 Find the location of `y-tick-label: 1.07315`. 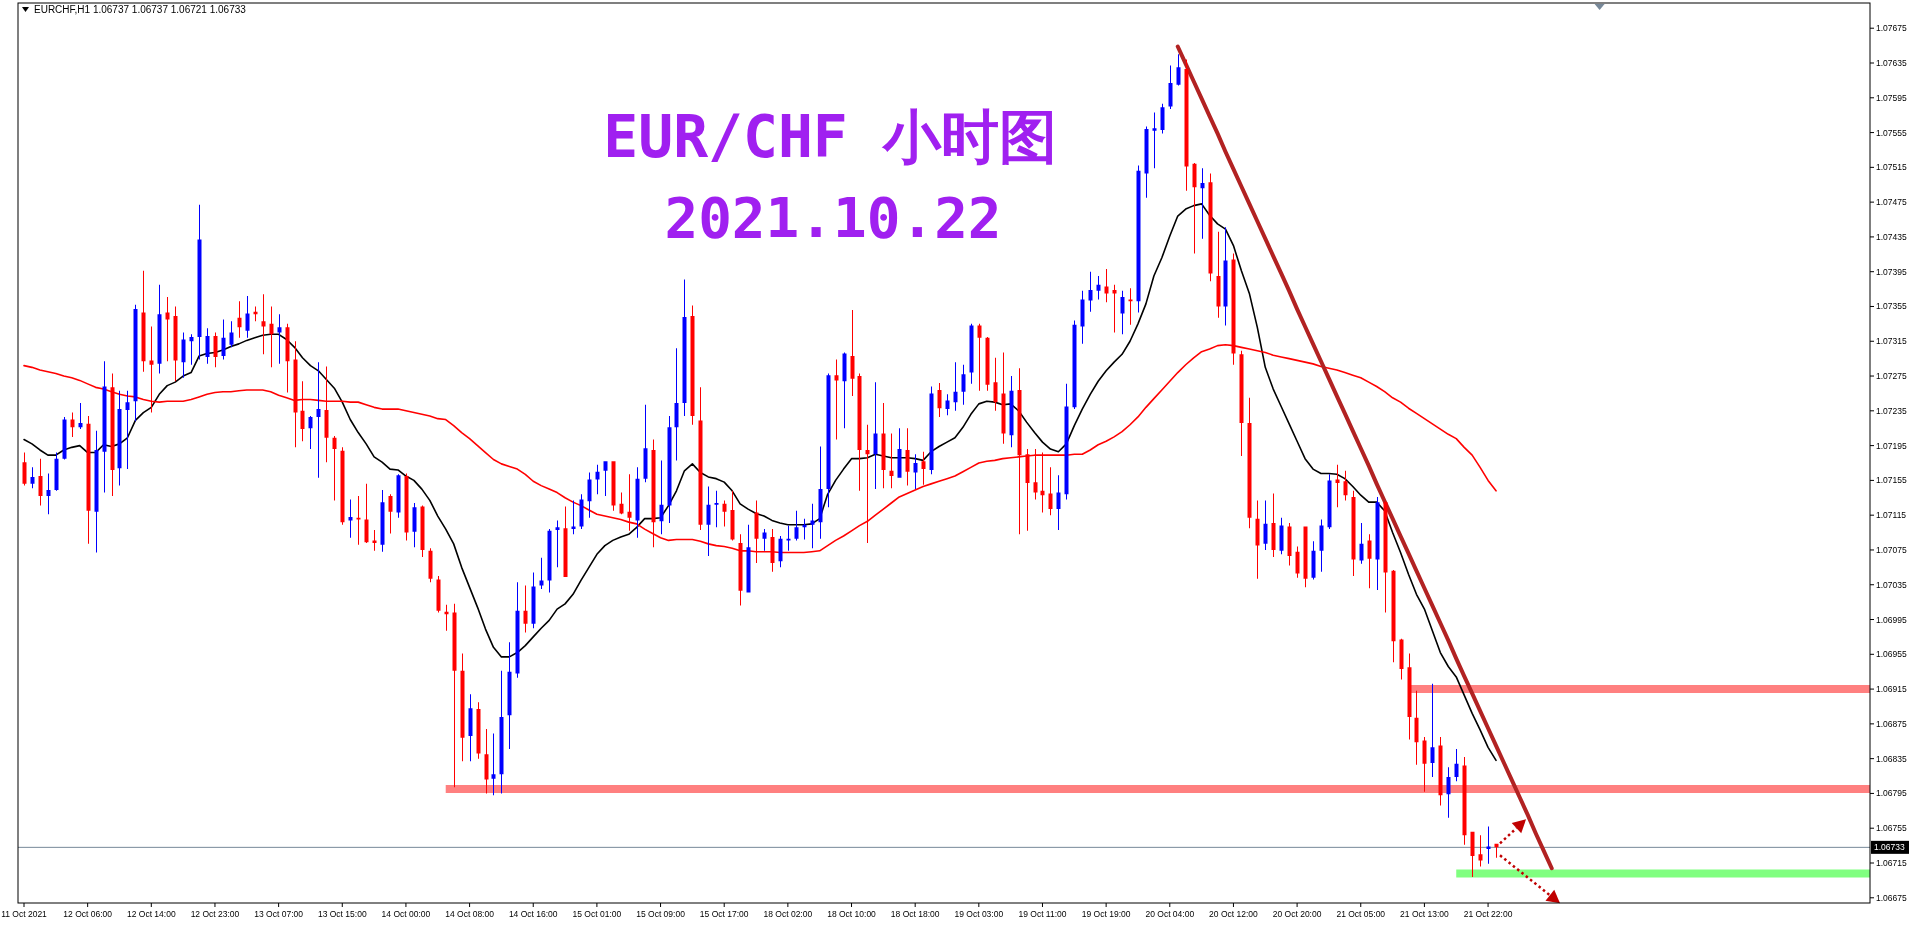

y-tick-label: 1.07315 is located at coordinates (1891, 341).